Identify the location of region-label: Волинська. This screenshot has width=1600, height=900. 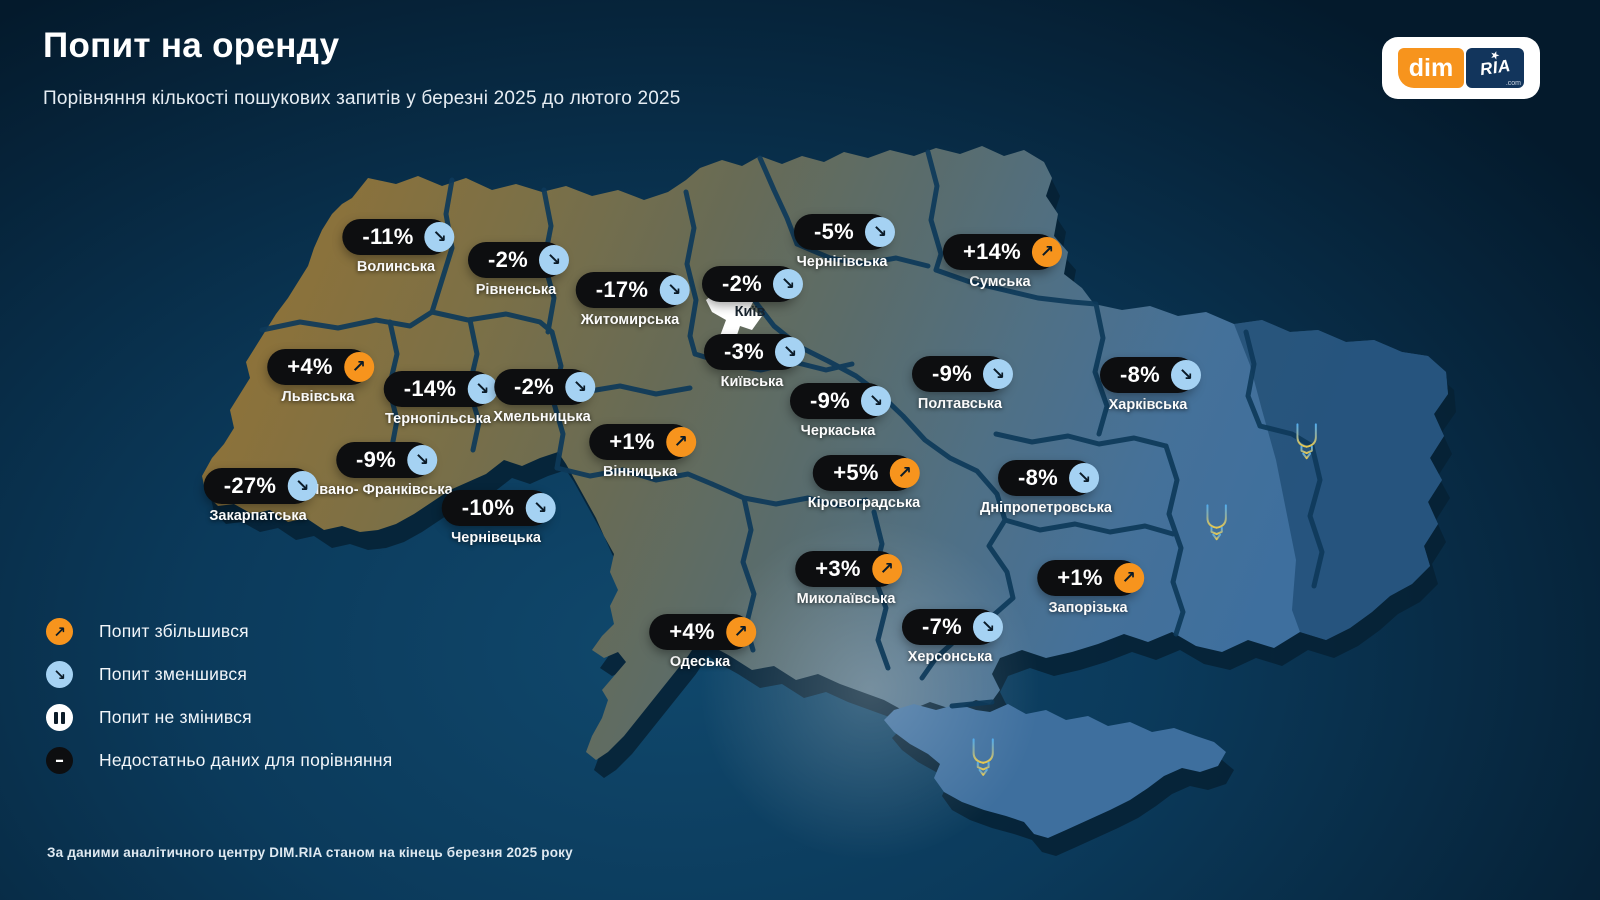
(396, 267).